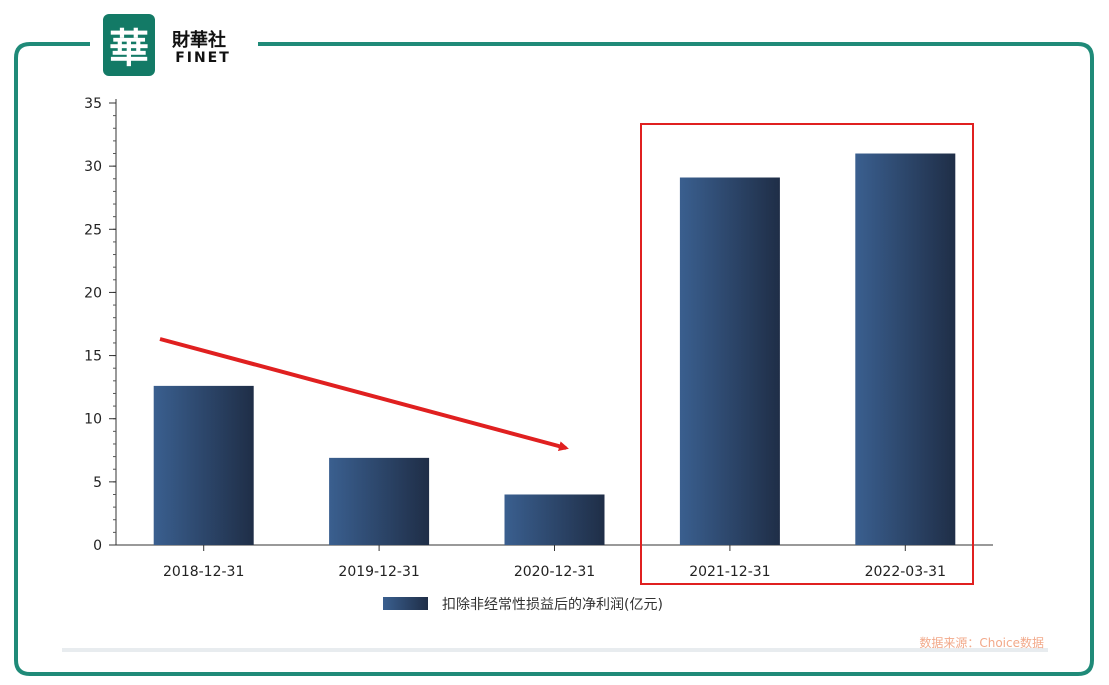  Describe the element at coordinates (93, 357) in the screenshot. I see `y-tick-label: 15` at that location.